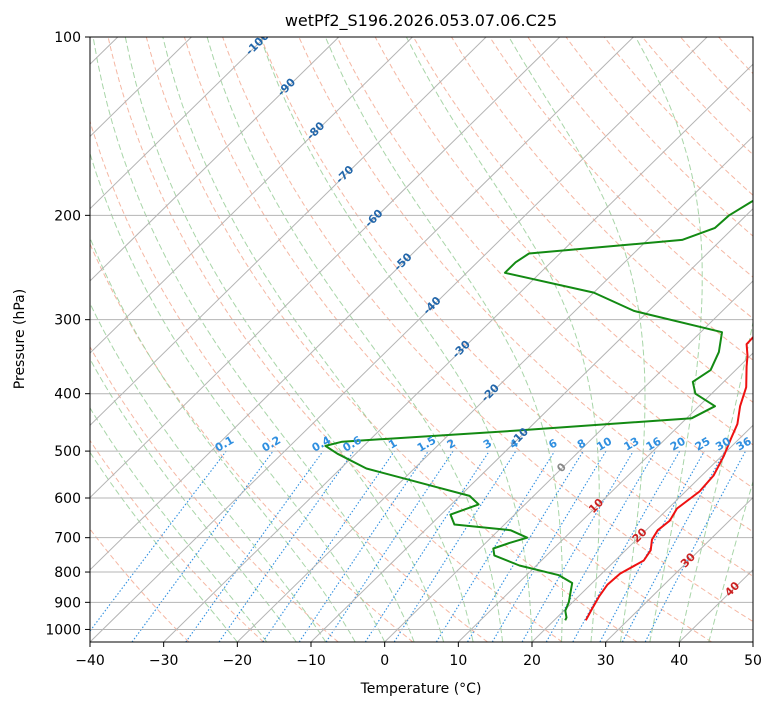  What do you see at coordinates (744, 443) in the screenshot?
I see `mixing-ratio-label: 36` at bounding box center [744, 443].